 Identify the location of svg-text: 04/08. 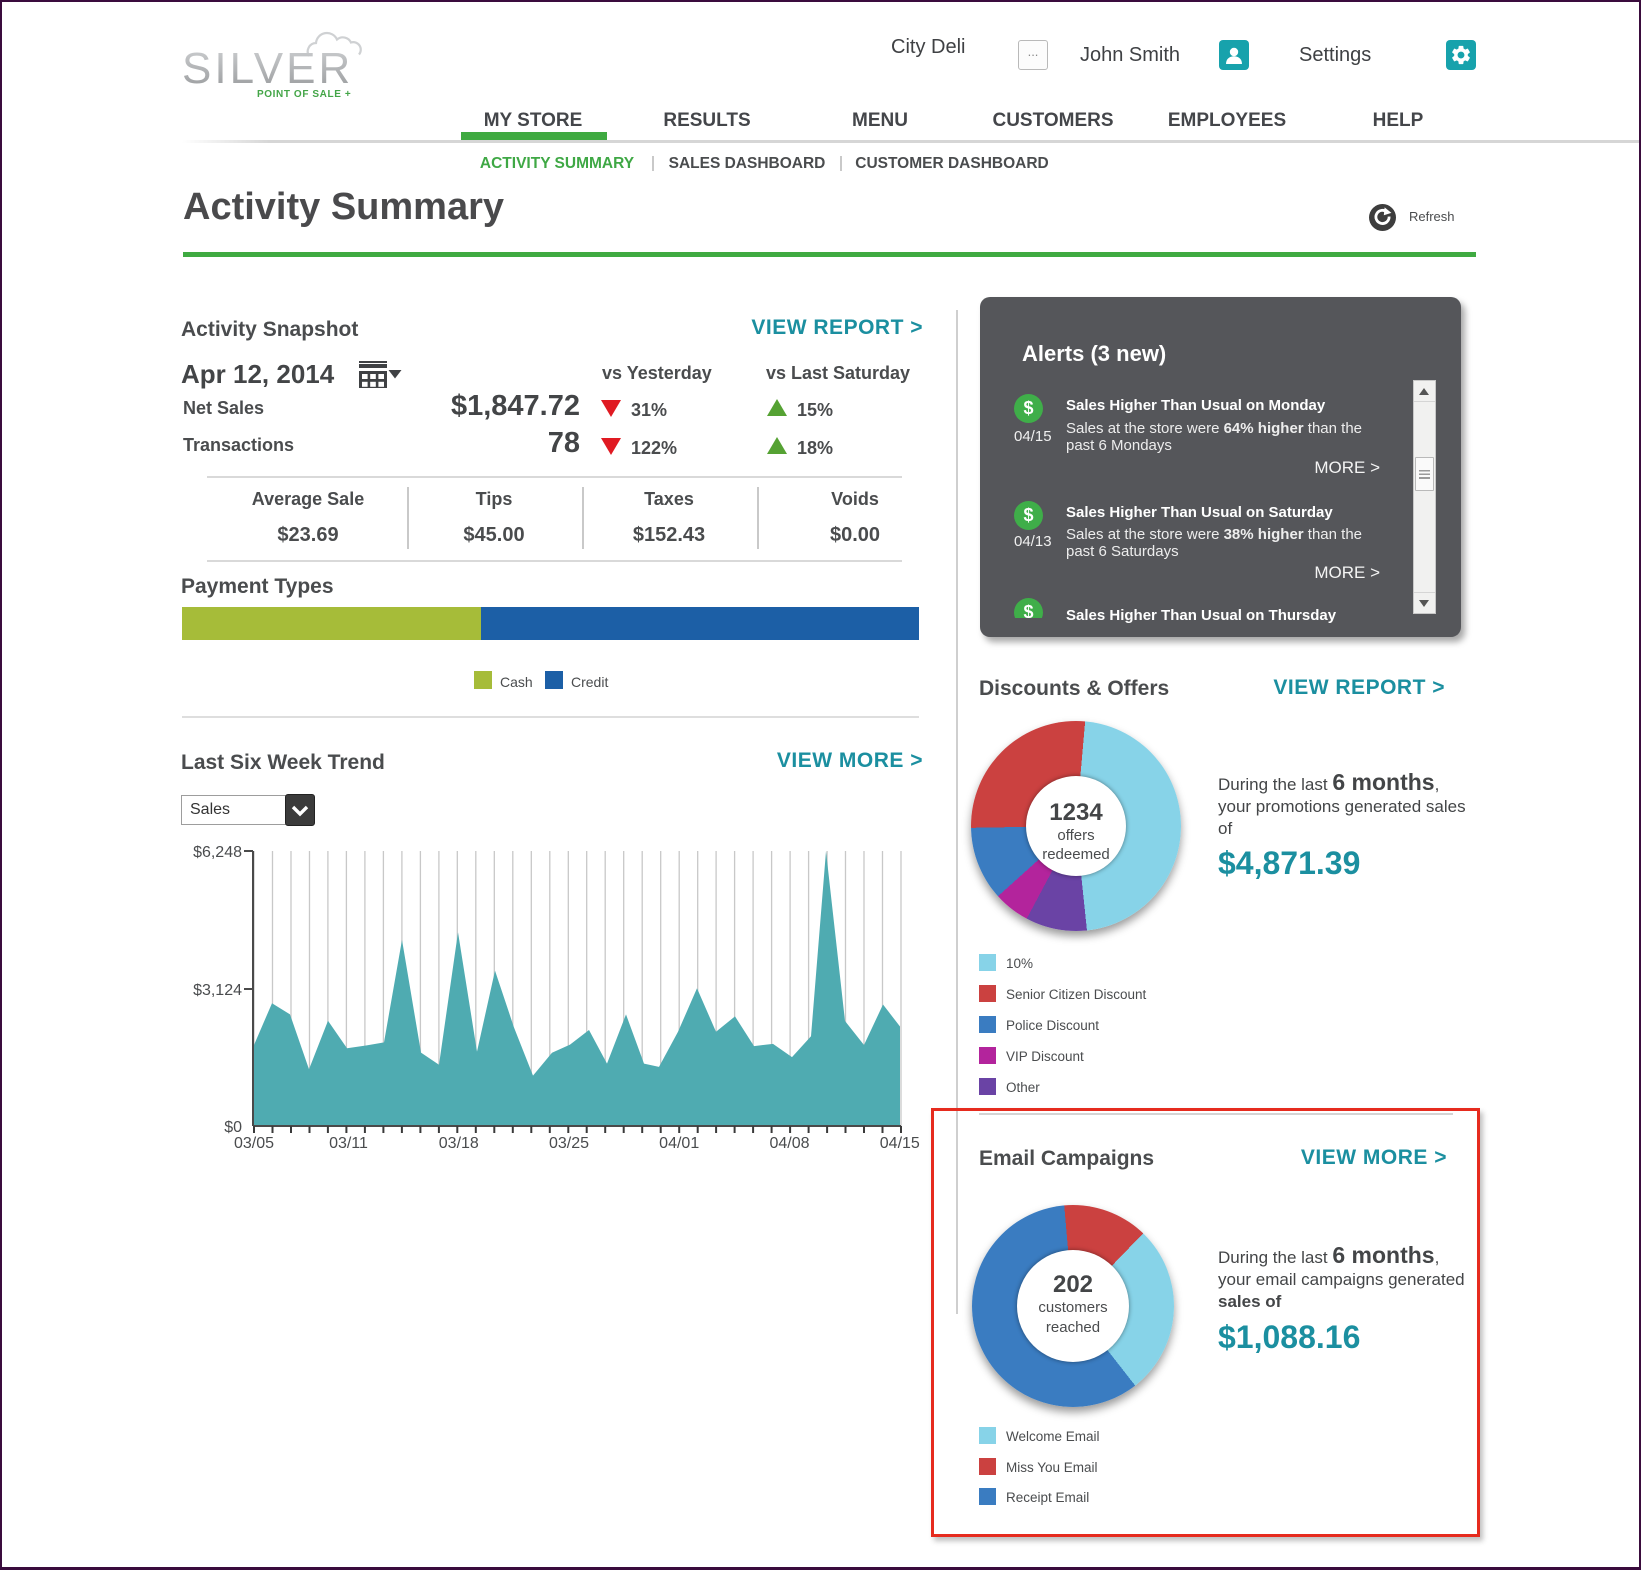
(789, 1143).